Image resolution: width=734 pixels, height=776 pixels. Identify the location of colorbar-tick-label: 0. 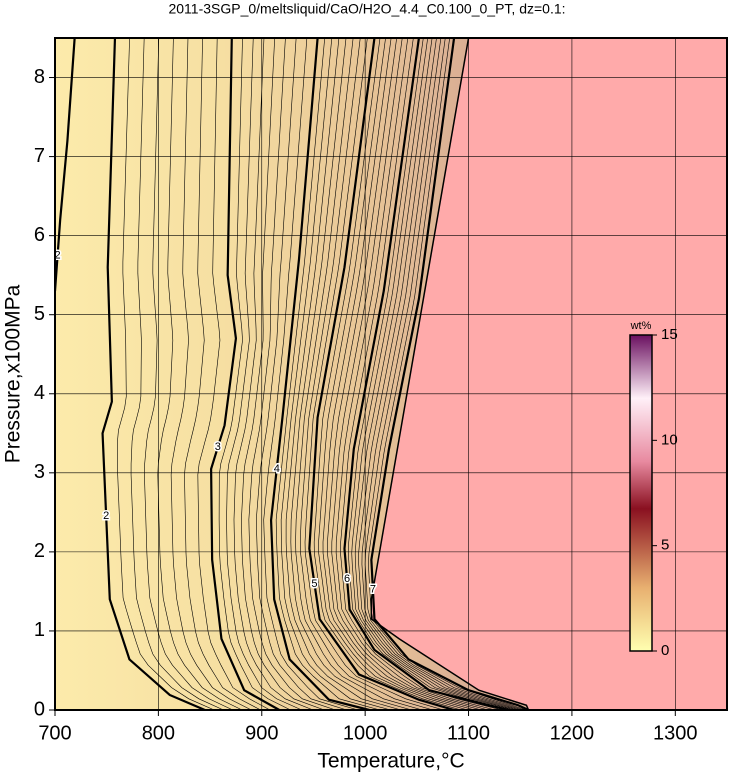
(665, 650).